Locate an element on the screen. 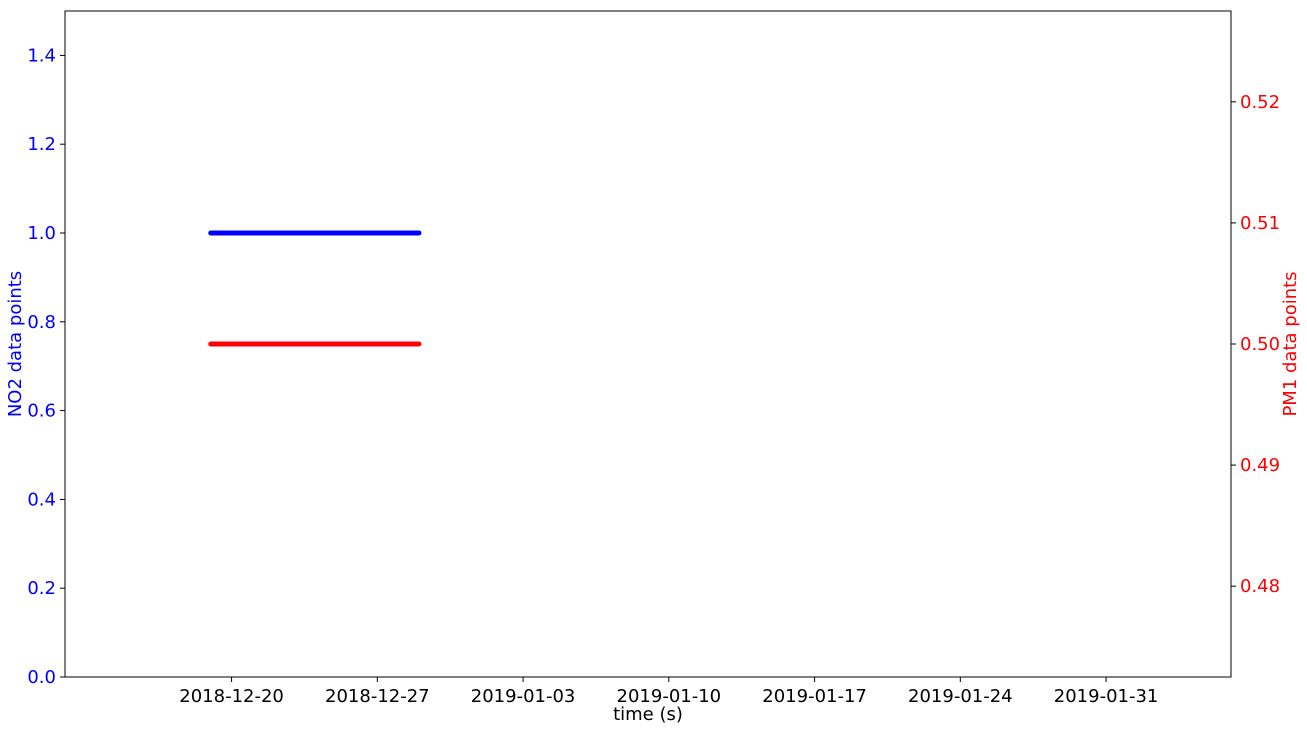  x-axis-label: time (s) is located at coordinates (648, 714).